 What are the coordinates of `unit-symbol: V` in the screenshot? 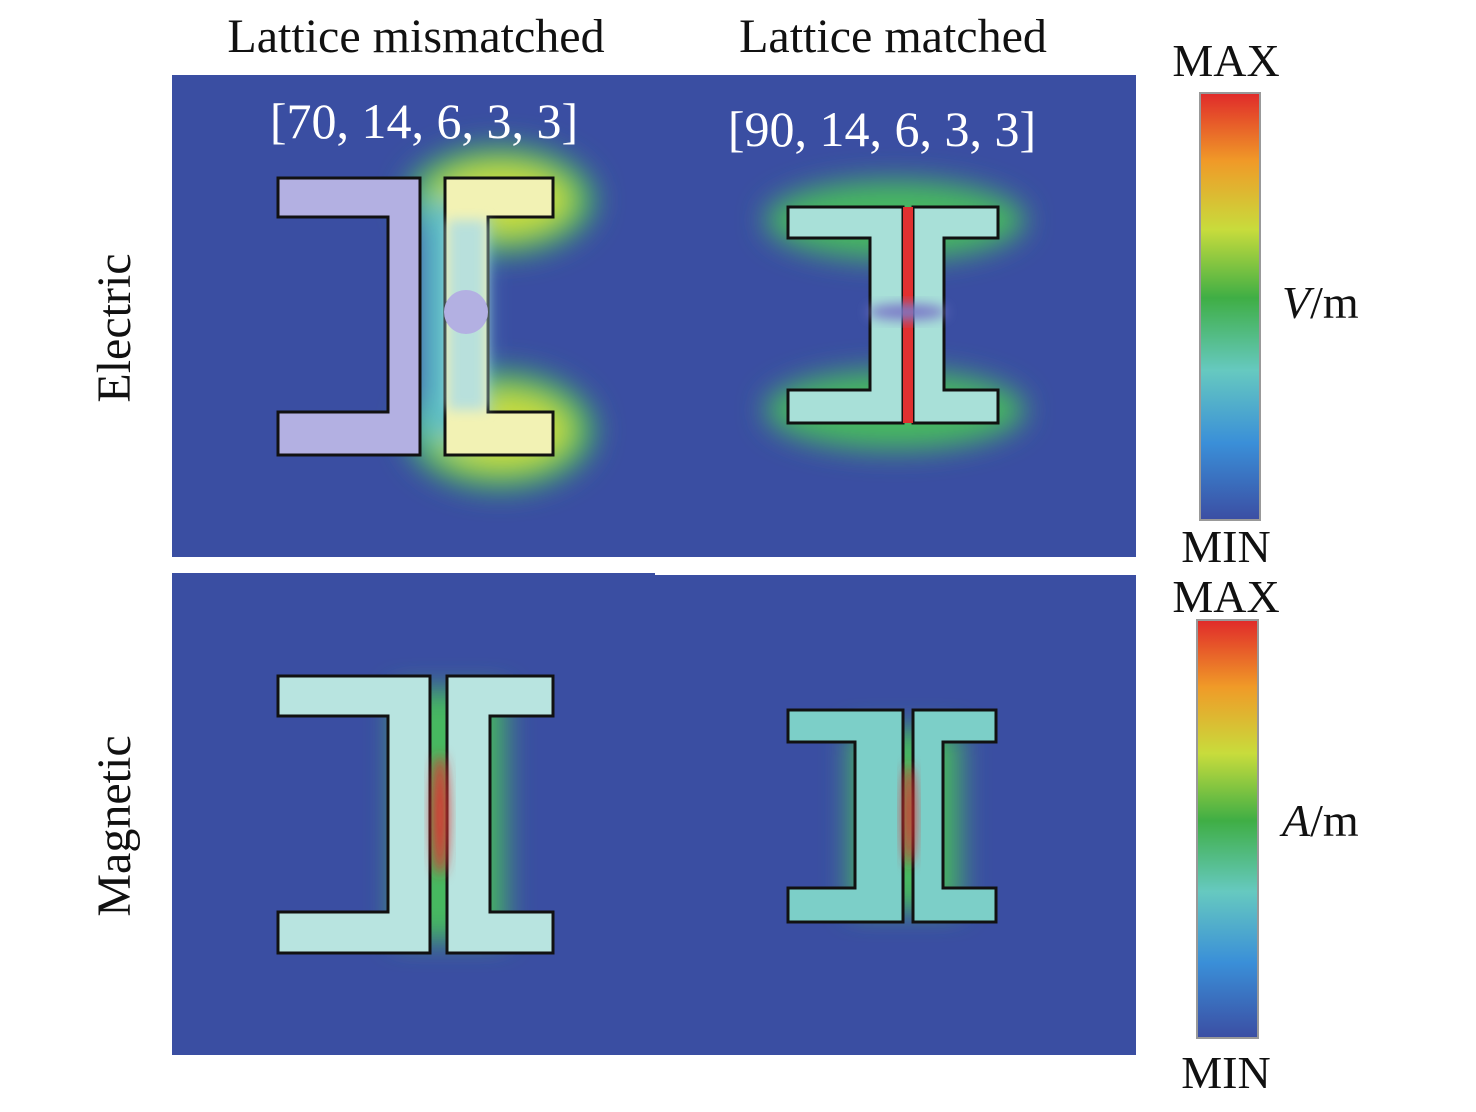 It's located at (1298, 302).